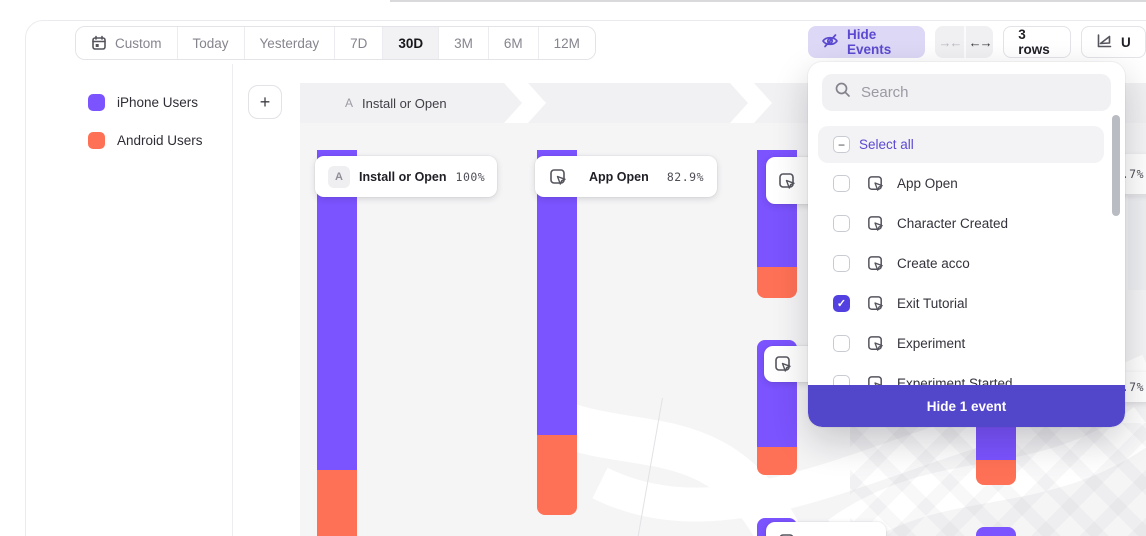 Image resolution: width=1146 pixels, height=536 pixels. I want to click on width-toggle: →← ←→, so click(964, 42).